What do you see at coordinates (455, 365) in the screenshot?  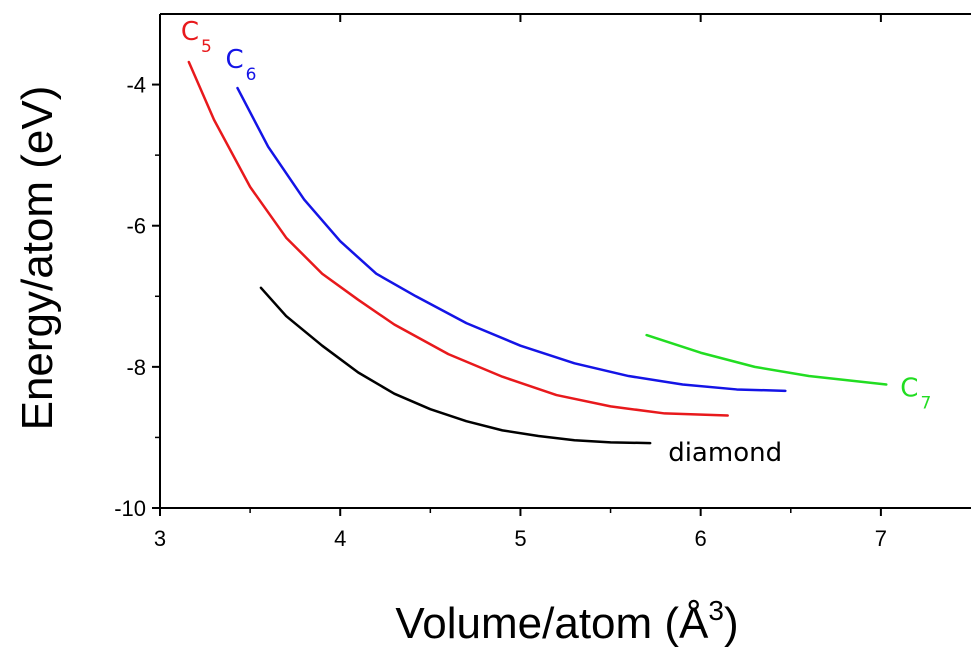 I see `series-line-diamond` at bounding box center [455, 365].